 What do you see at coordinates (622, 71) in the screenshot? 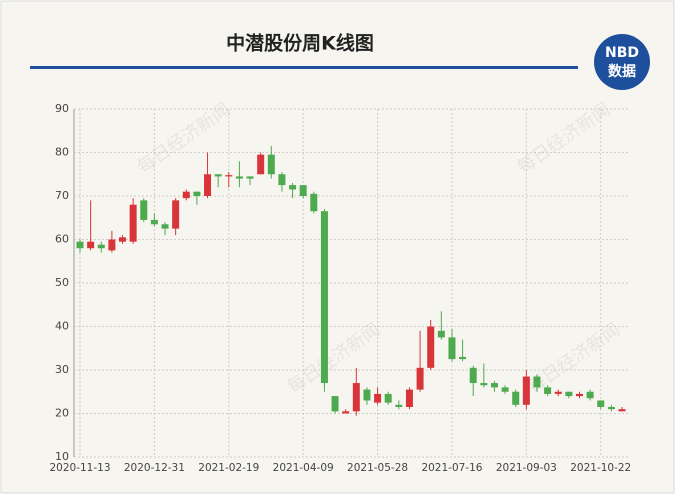
I see `logo-bottom: 数据` at bounding box center [622, 71].